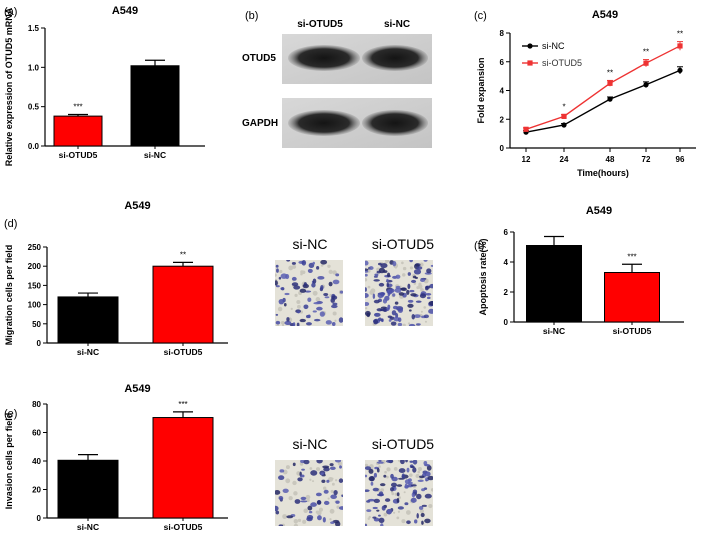  What do you see at coordinates (309, 493) in the screenshot?
I see `invasion-image-si-nc` at bounding box center [309, 493].